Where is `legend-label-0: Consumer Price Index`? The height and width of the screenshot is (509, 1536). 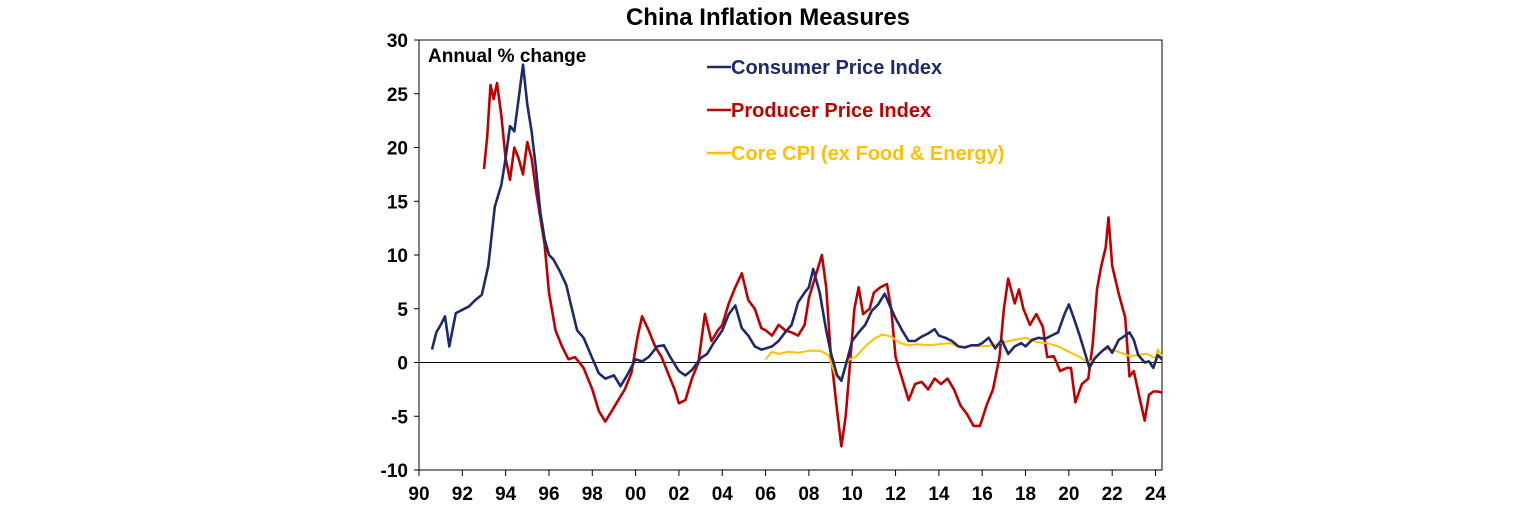
legend-label-0: Consumer Price Index is located at coordinates (836, 68).